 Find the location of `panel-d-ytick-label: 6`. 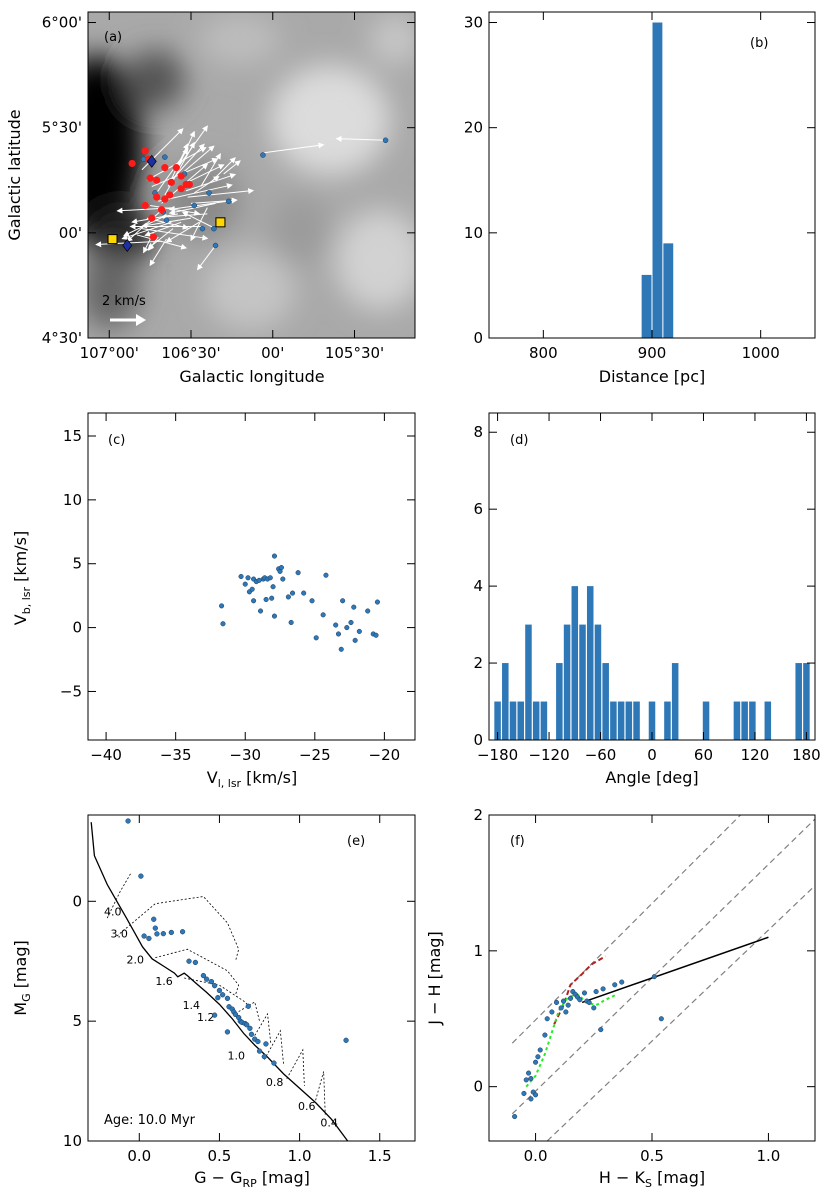

panel-d-ytick-label: 6 is located at coordinates (478, 509).